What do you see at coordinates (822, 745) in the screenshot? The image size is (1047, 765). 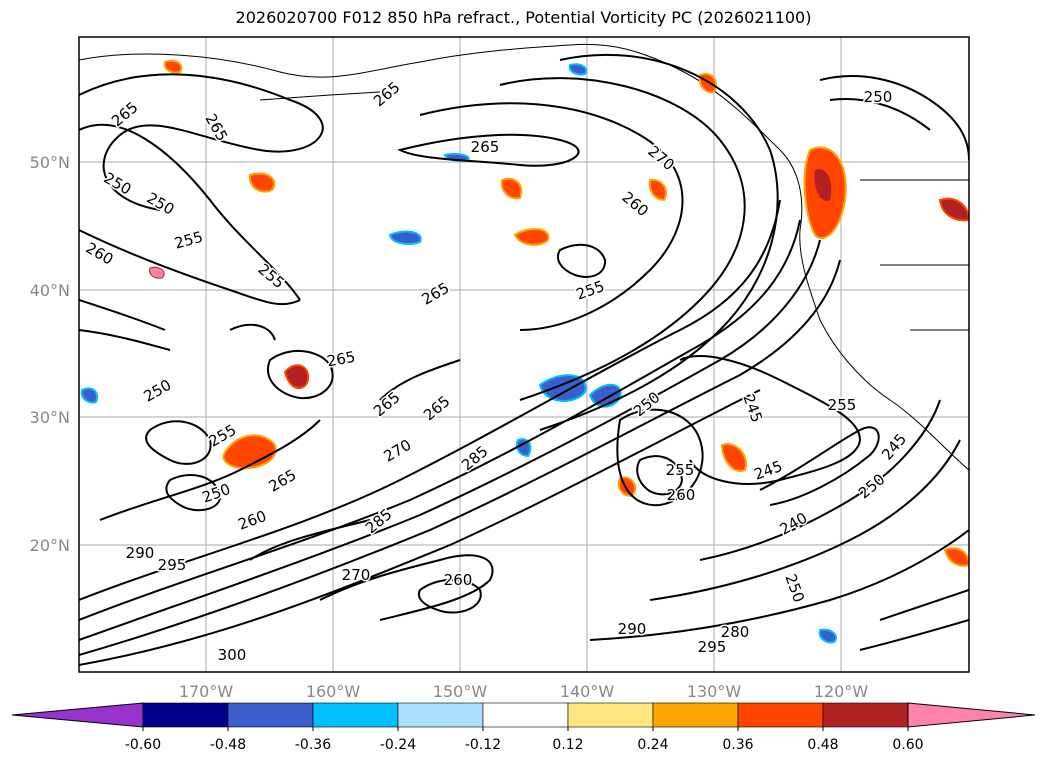 I see `colorbar-tick-label: 0.48` at bounding box center [822, 745].